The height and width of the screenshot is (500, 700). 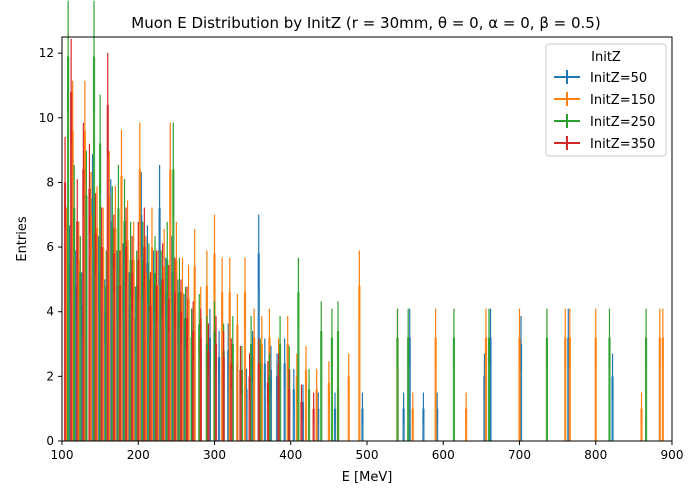 I want to click on x-tick-label: 100, so click(x=62, y=455).